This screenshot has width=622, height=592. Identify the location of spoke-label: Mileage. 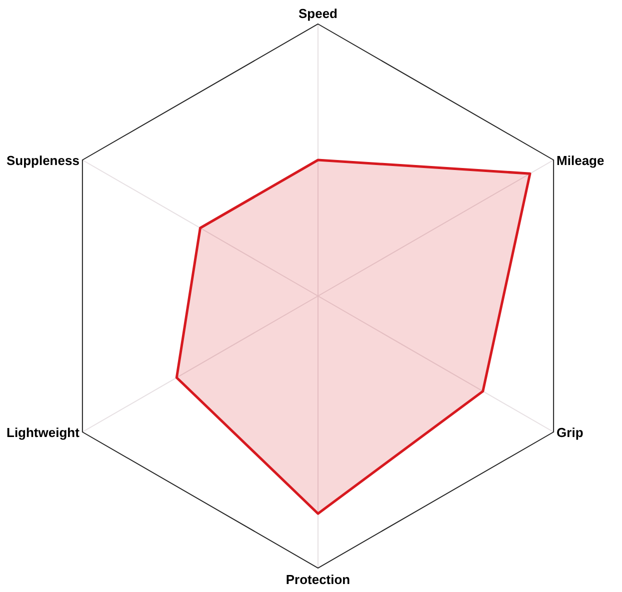
(580, 160).